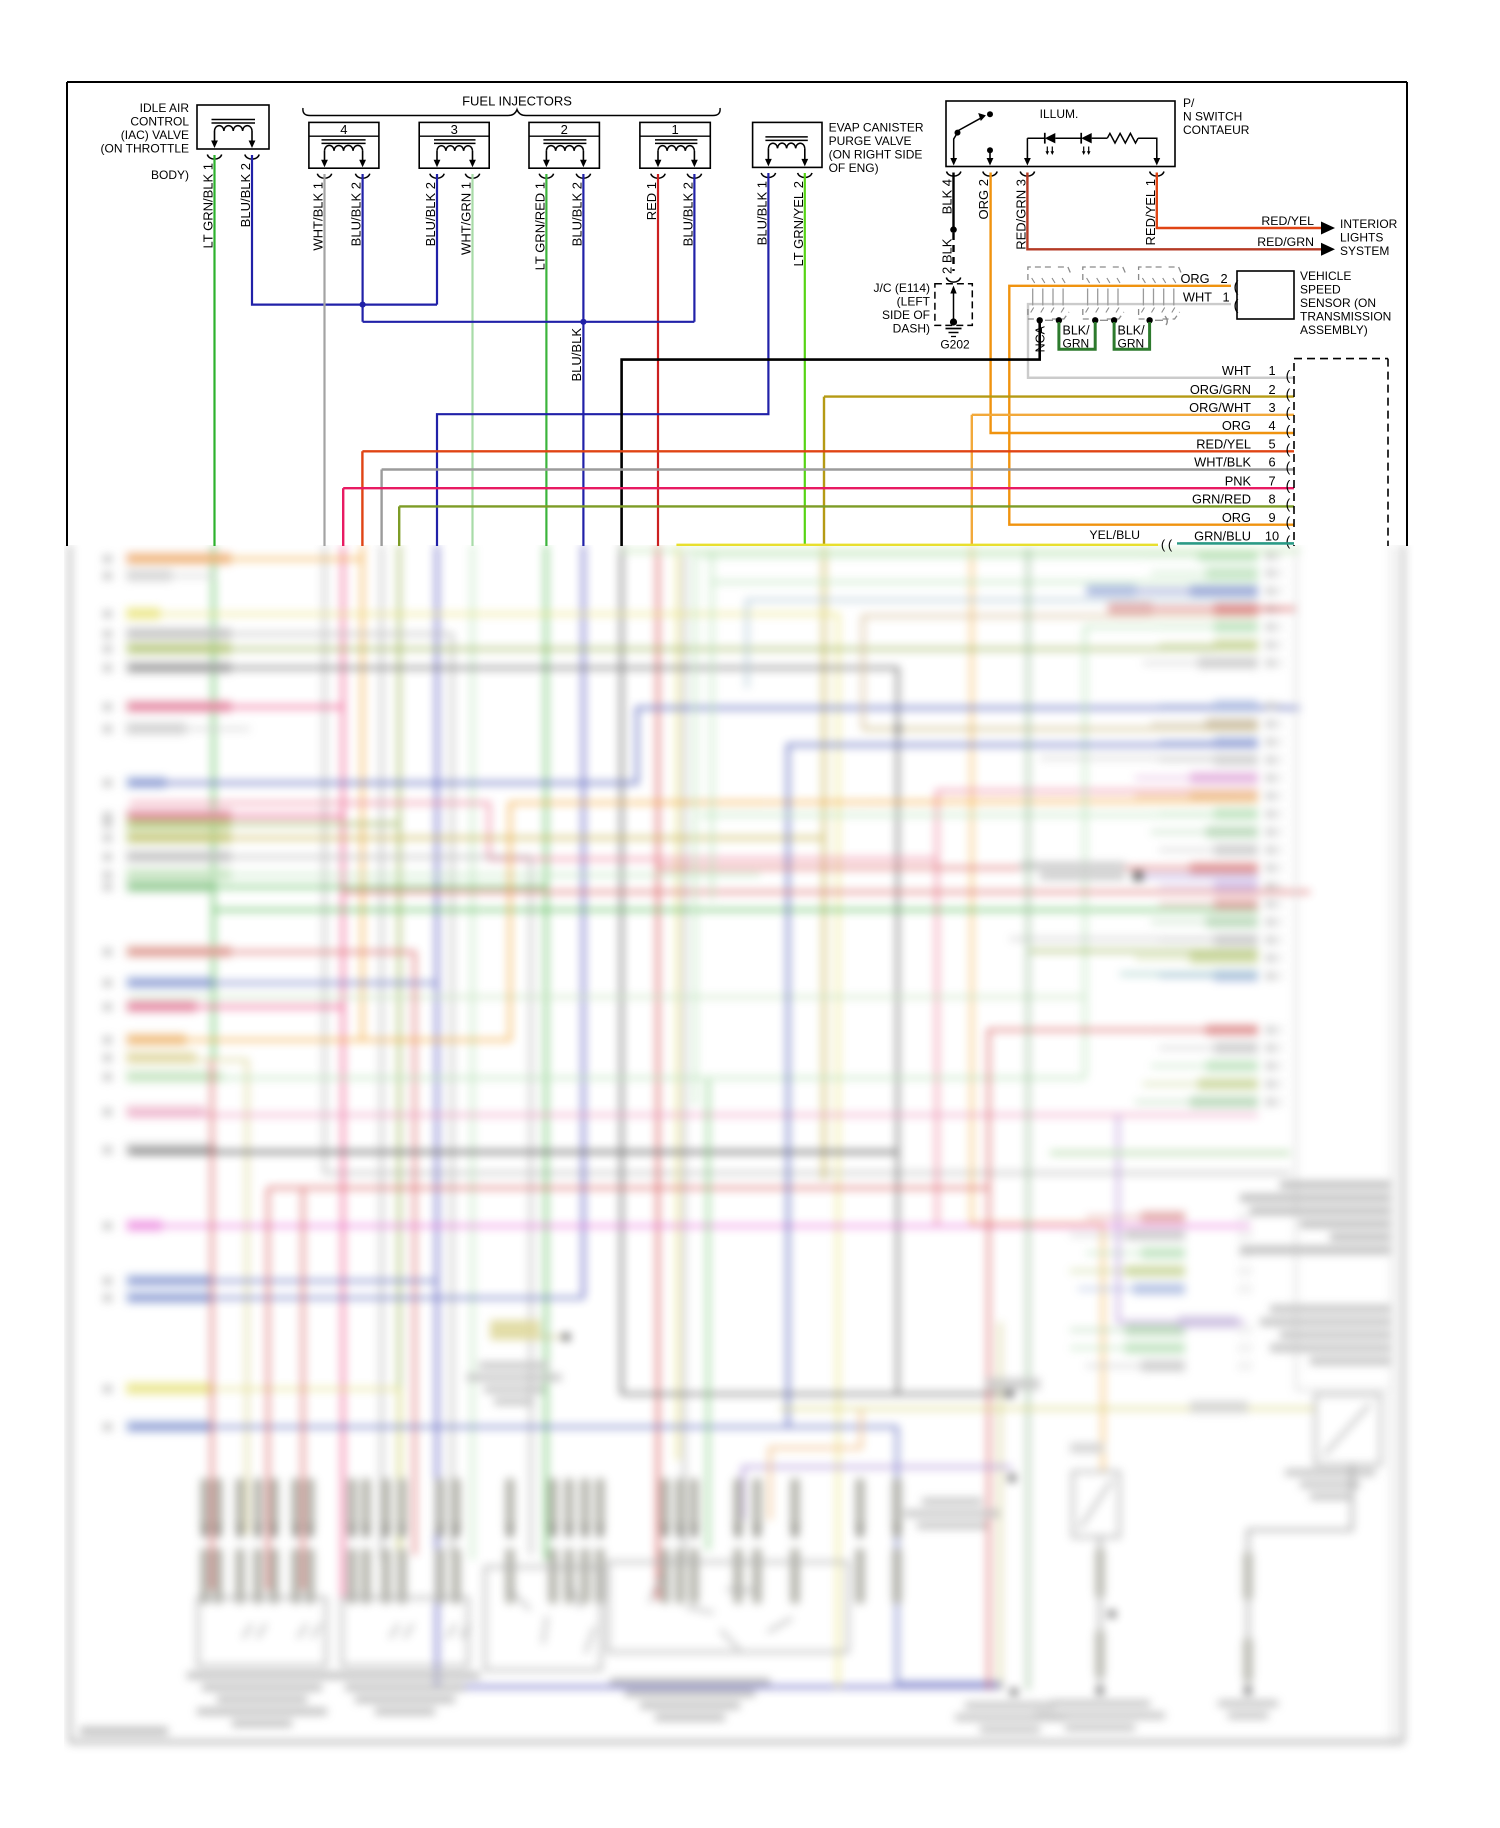  Describe the element at coordinates (208, 206) in the screenshot. I see `svg-text: LT GRN/BLK 1` at that location.